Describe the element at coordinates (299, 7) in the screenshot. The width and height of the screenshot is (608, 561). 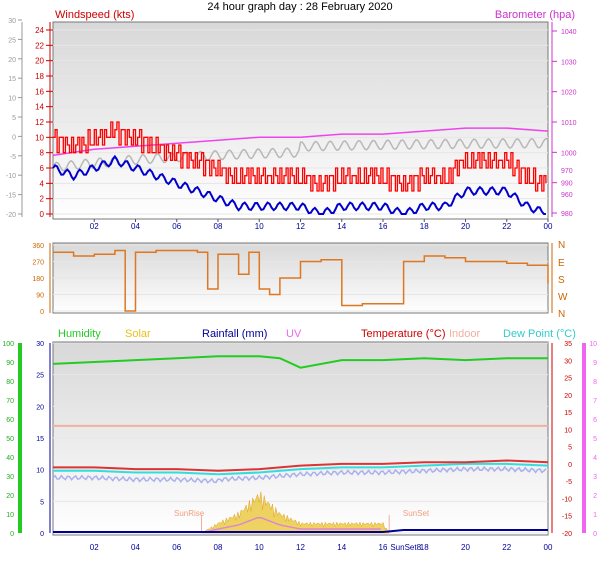
I see `graph-title: 24 hour graph day : 28 February 2020` at that location.